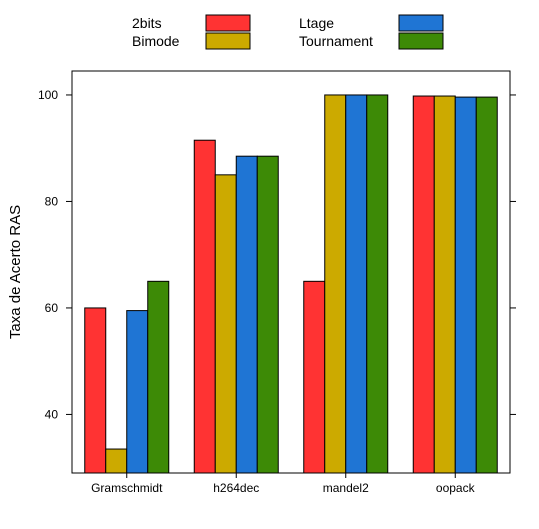 Image resolution: width=539 pixels, height=529 pixels. What do you see at coordinates (316, 23) in the screenshot?
I see `legend-label-ltage: Ltage` at bounding box center [316, 23].